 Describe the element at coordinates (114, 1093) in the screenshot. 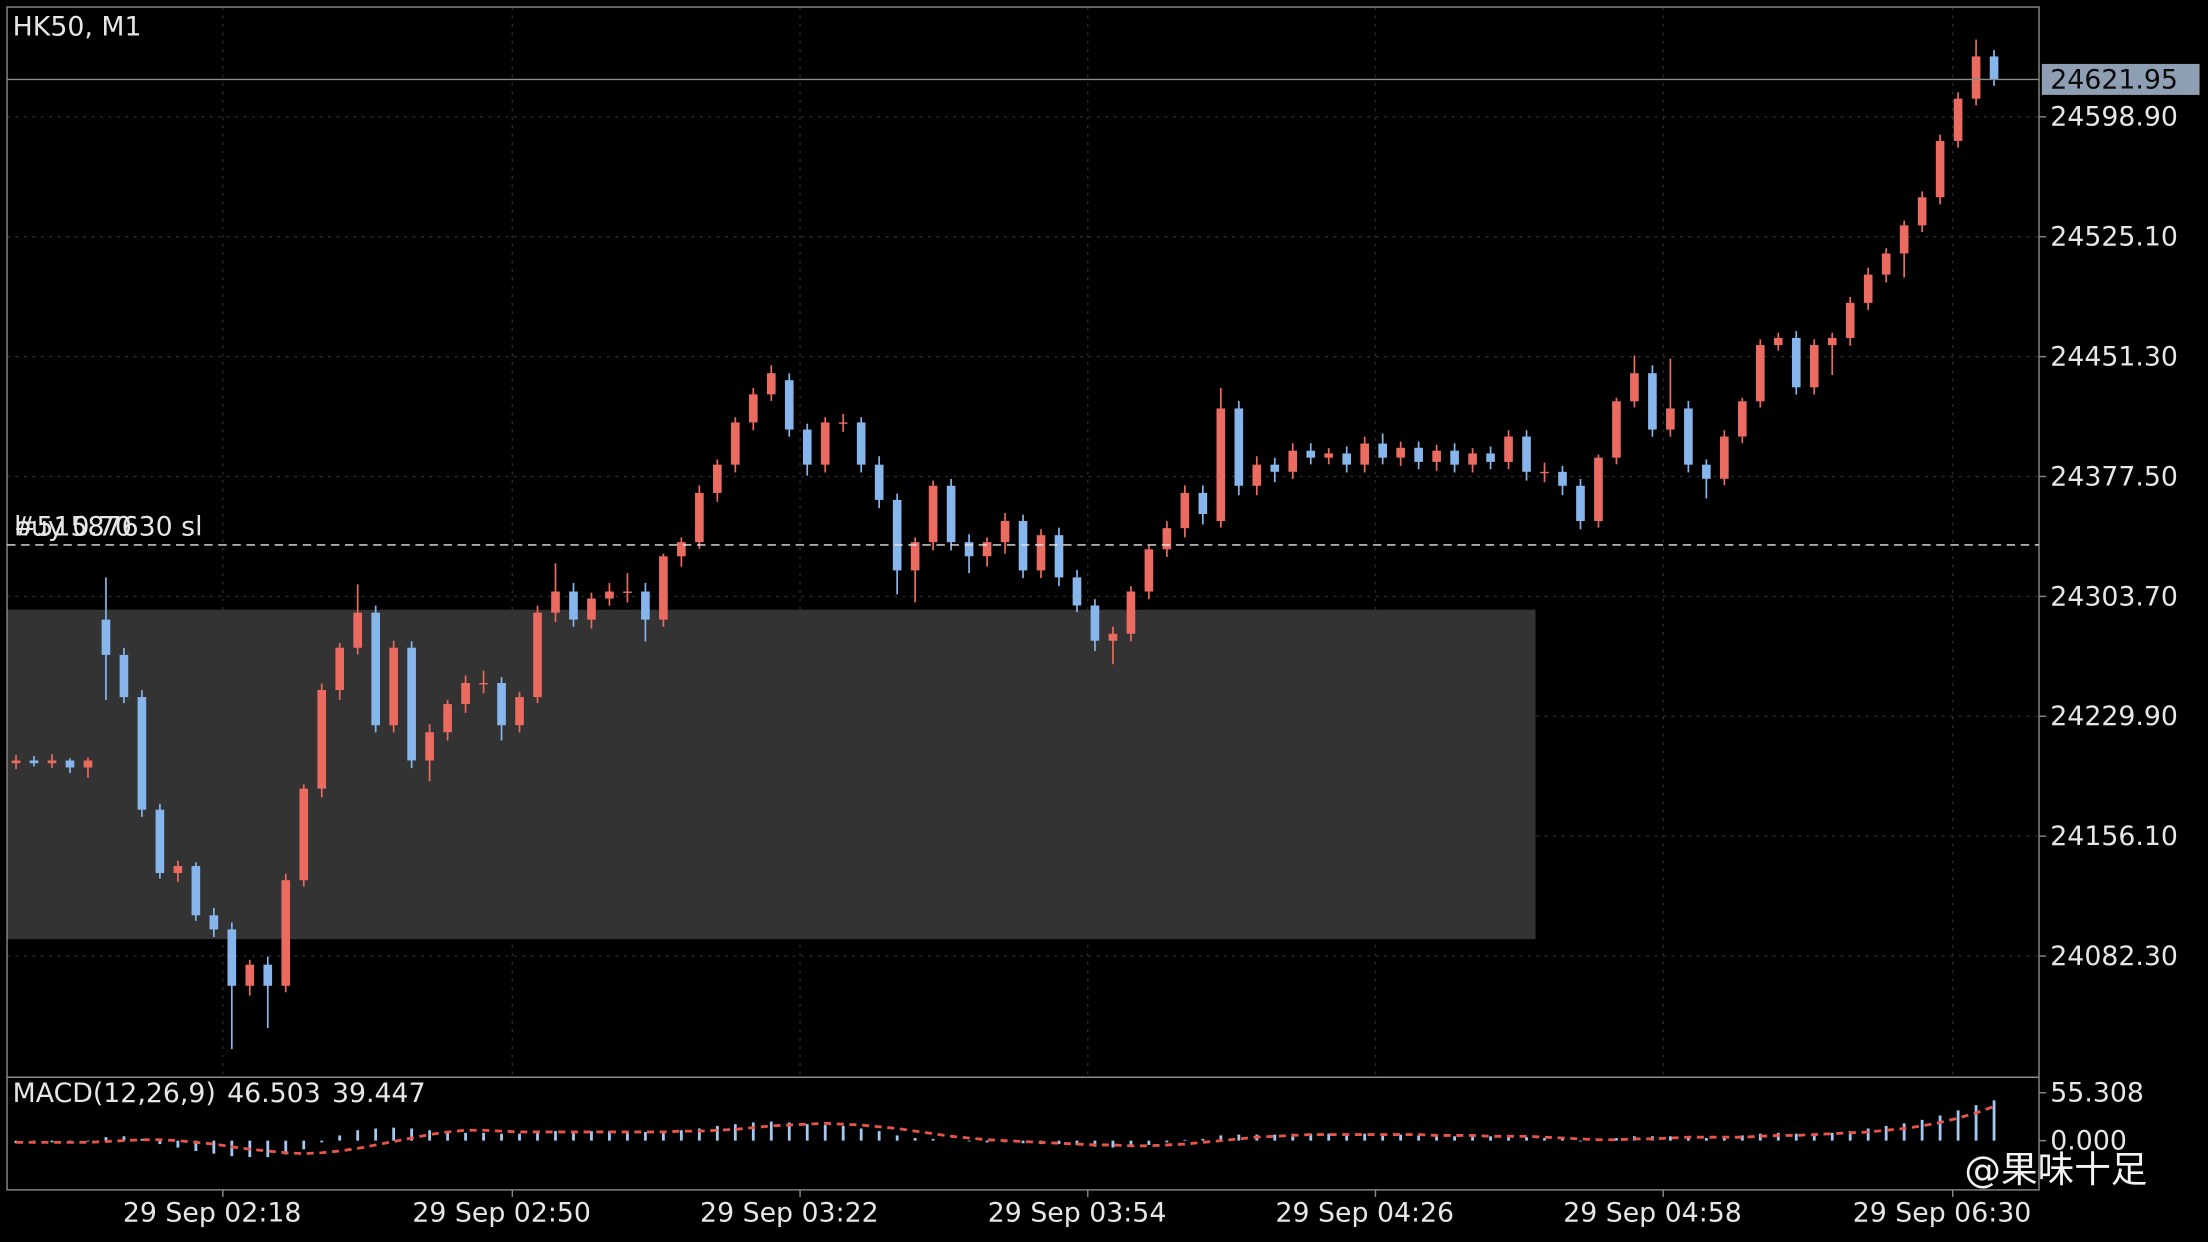

I see `macd-name: MACD(12,26,9)` at that location.